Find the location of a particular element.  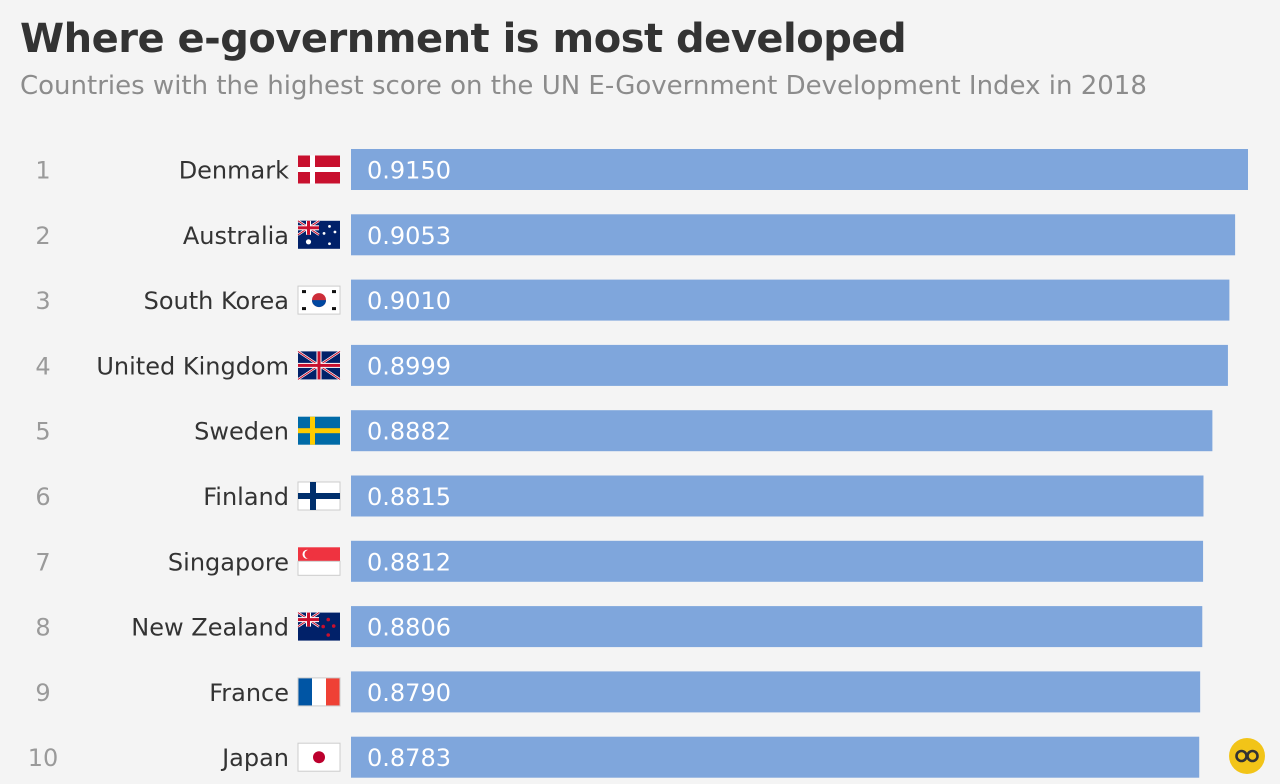

value-label: 0.8815 is located at coordinates (409, 497).